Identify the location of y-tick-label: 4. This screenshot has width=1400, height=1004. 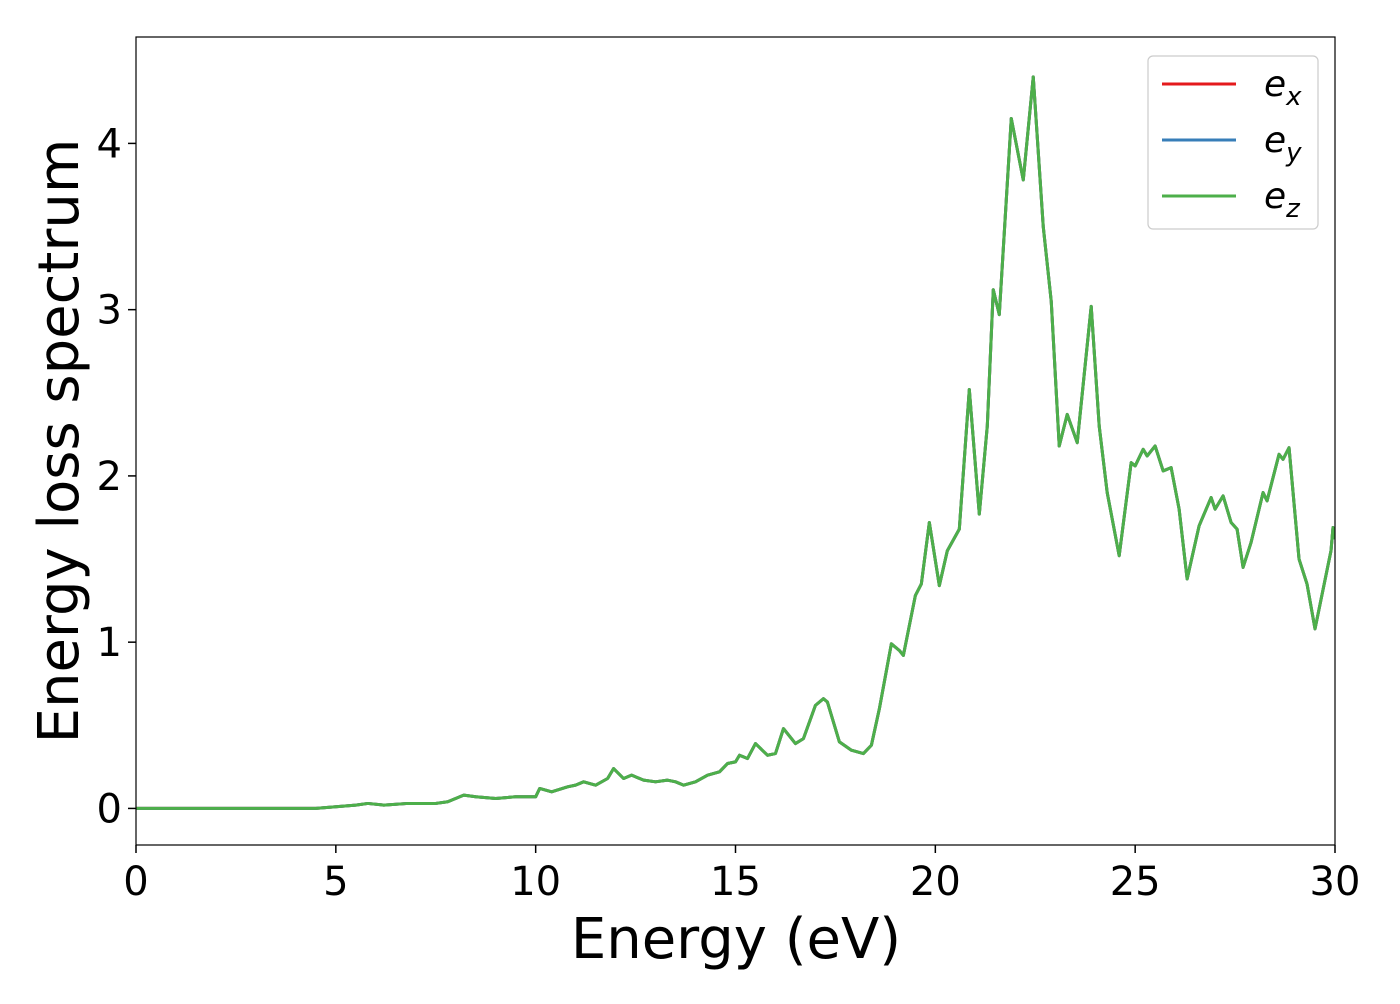
(109, 144).